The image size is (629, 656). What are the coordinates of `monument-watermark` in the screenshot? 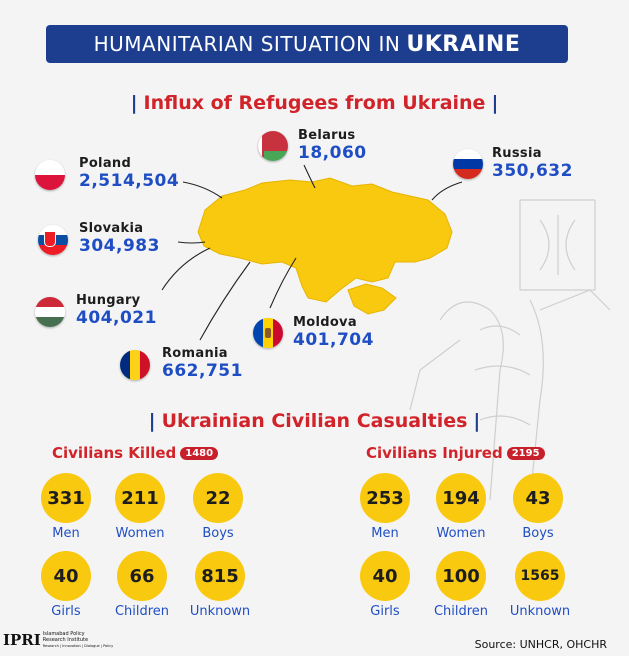 It's located at (510, 349).